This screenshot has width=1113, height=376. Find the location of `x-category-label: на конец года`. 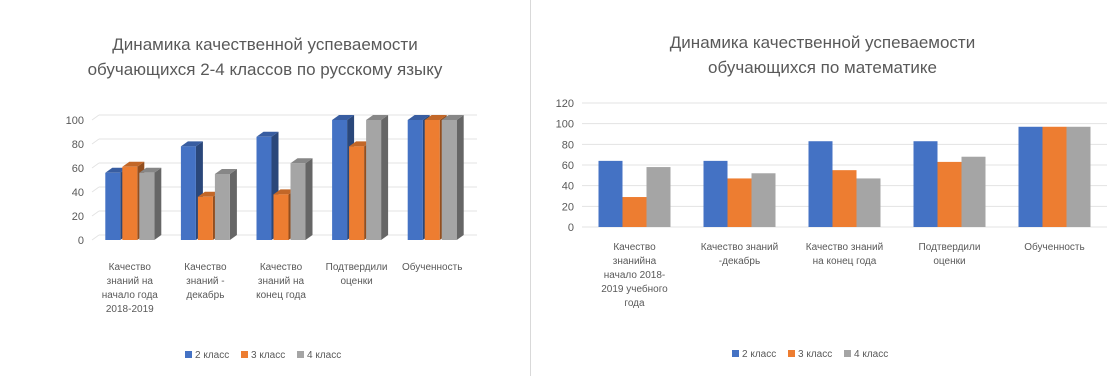

x-category-label: на конец года is located at coordinates (845, 261).